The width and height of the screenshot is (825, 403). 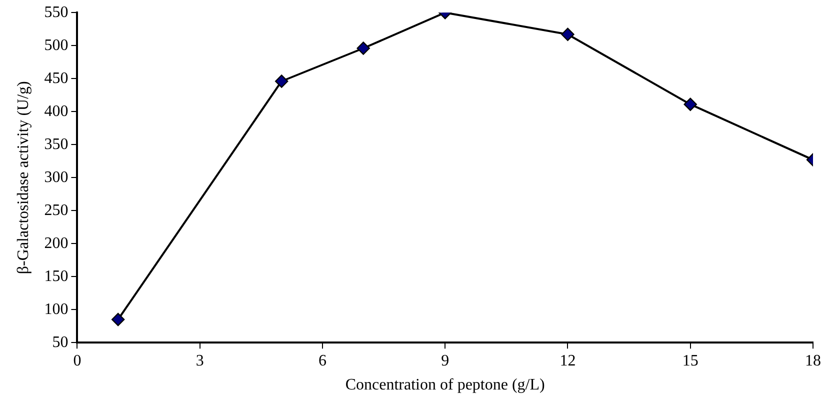 I want to click on x-axis-title: Concentration of peptone (g/L), so click(x=445, y=385).